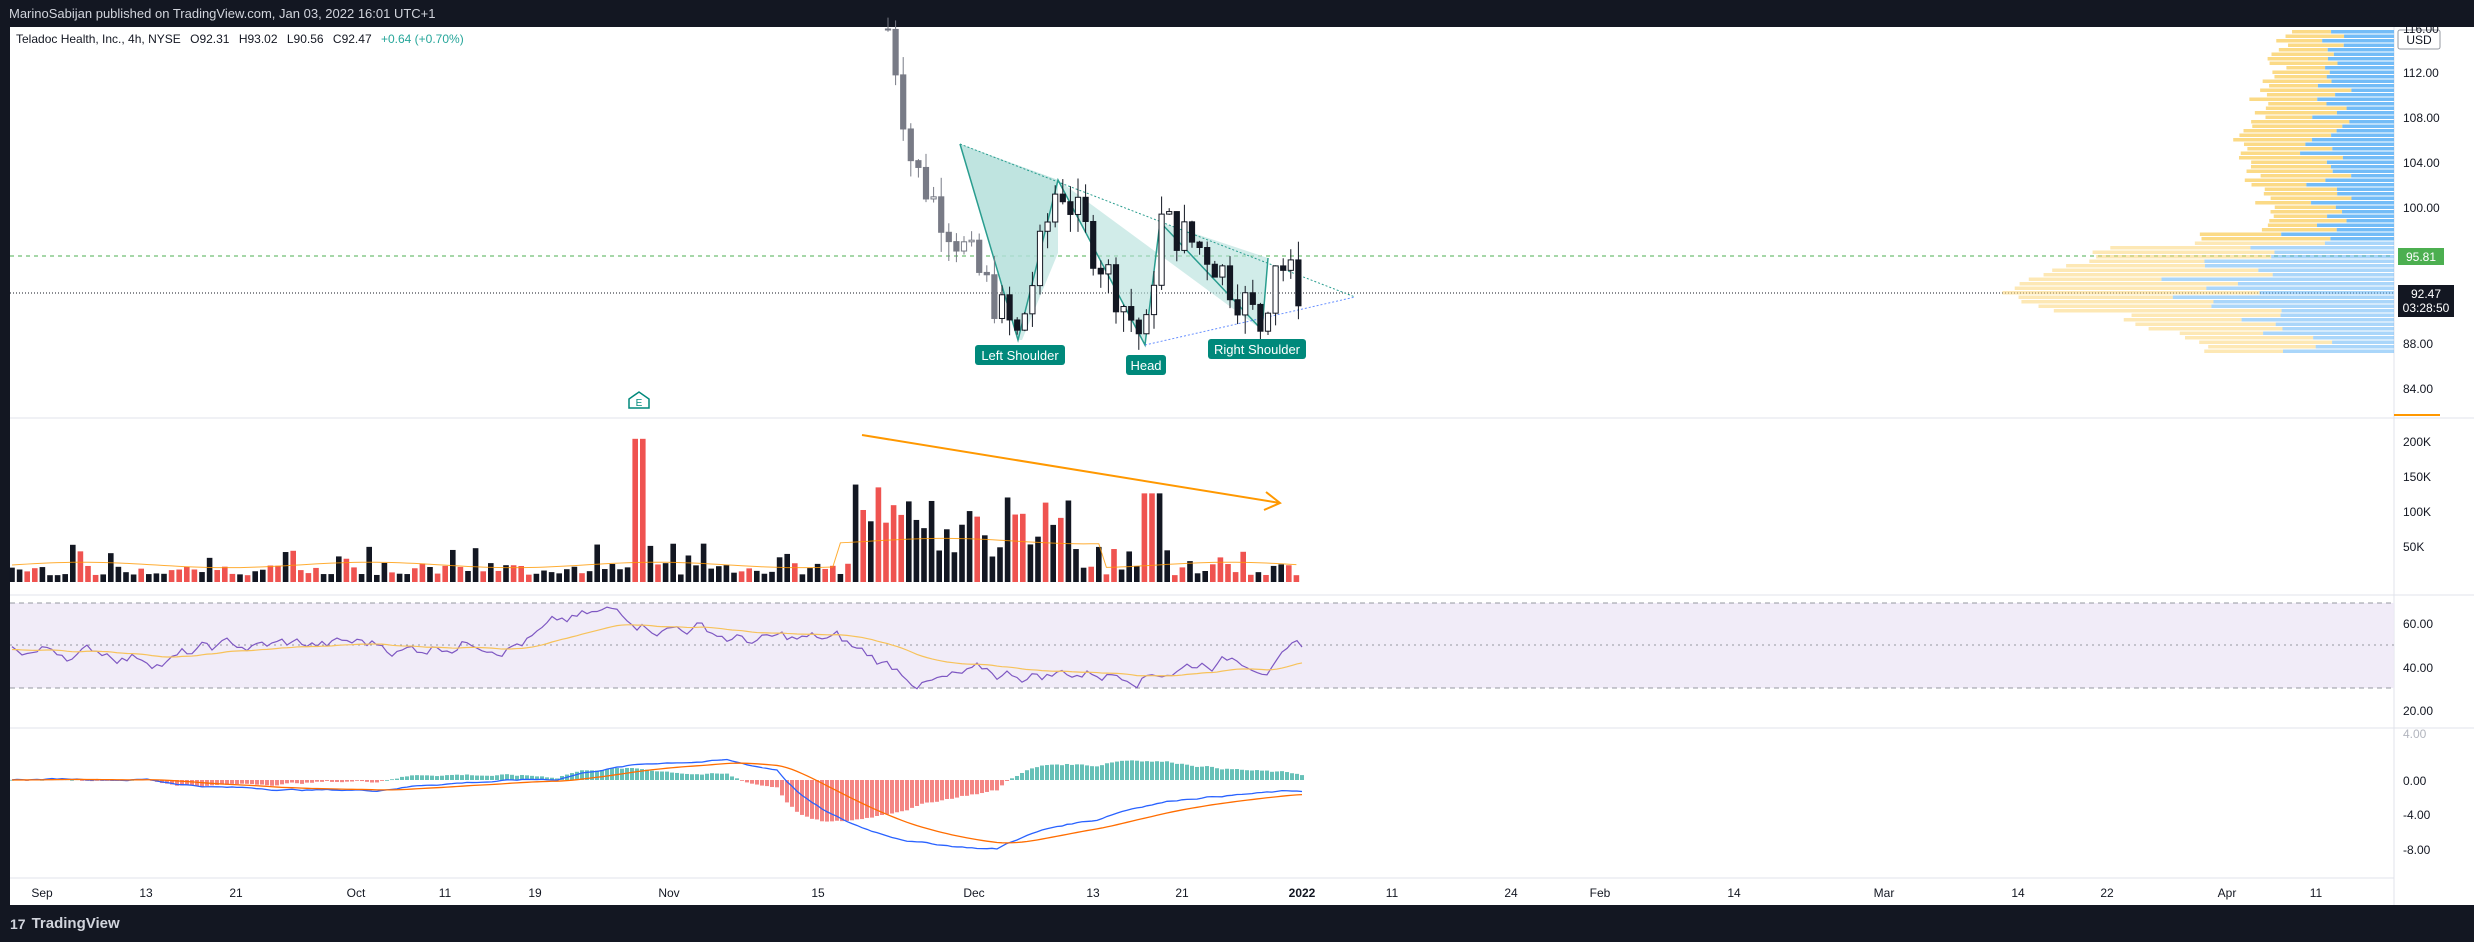 The width and height of the screenshot is (2474, 942). Describe the element at coordinates (973, 893) in the screenshot. I see `time-tick: Dec` at that location.